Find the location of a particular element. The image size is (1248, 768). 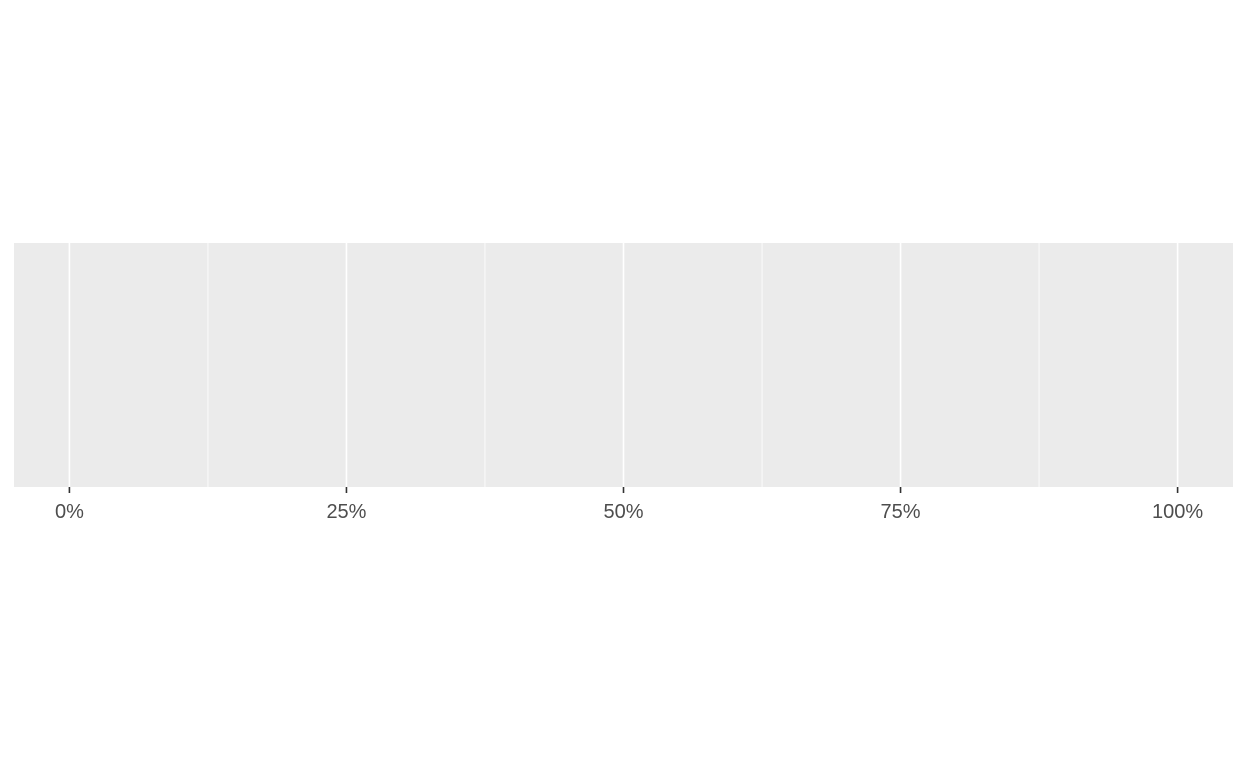

x-axis-tick-labels: 0% 25% 50% 75% 100% is located at coordinates (629, 512).